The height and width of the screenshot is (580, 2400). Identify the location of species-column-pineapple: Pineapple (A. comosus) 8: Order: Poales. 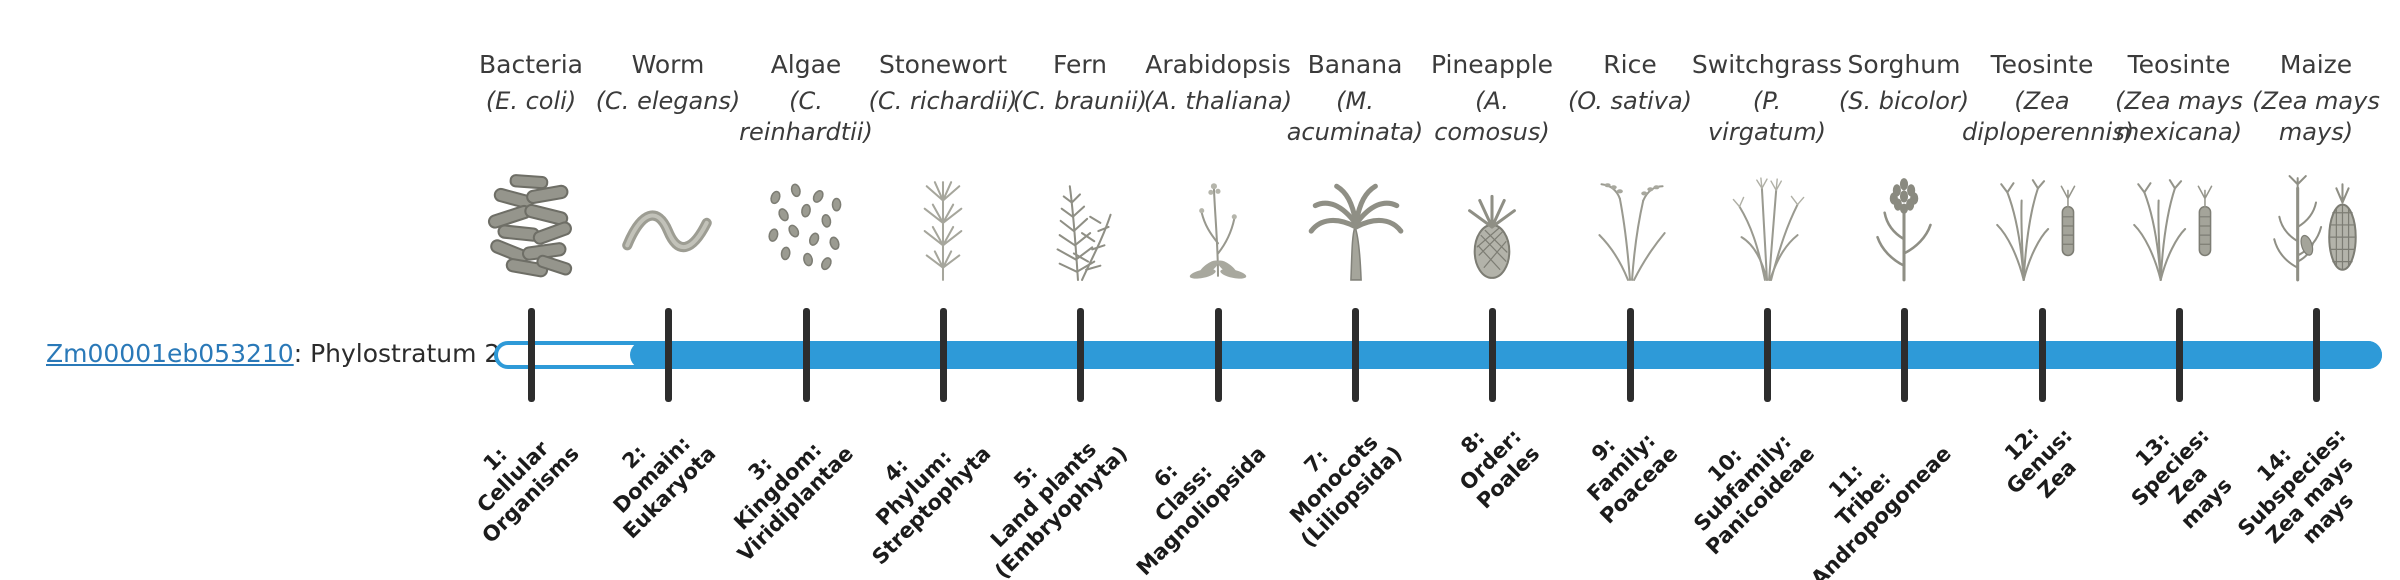
(1492, 282).